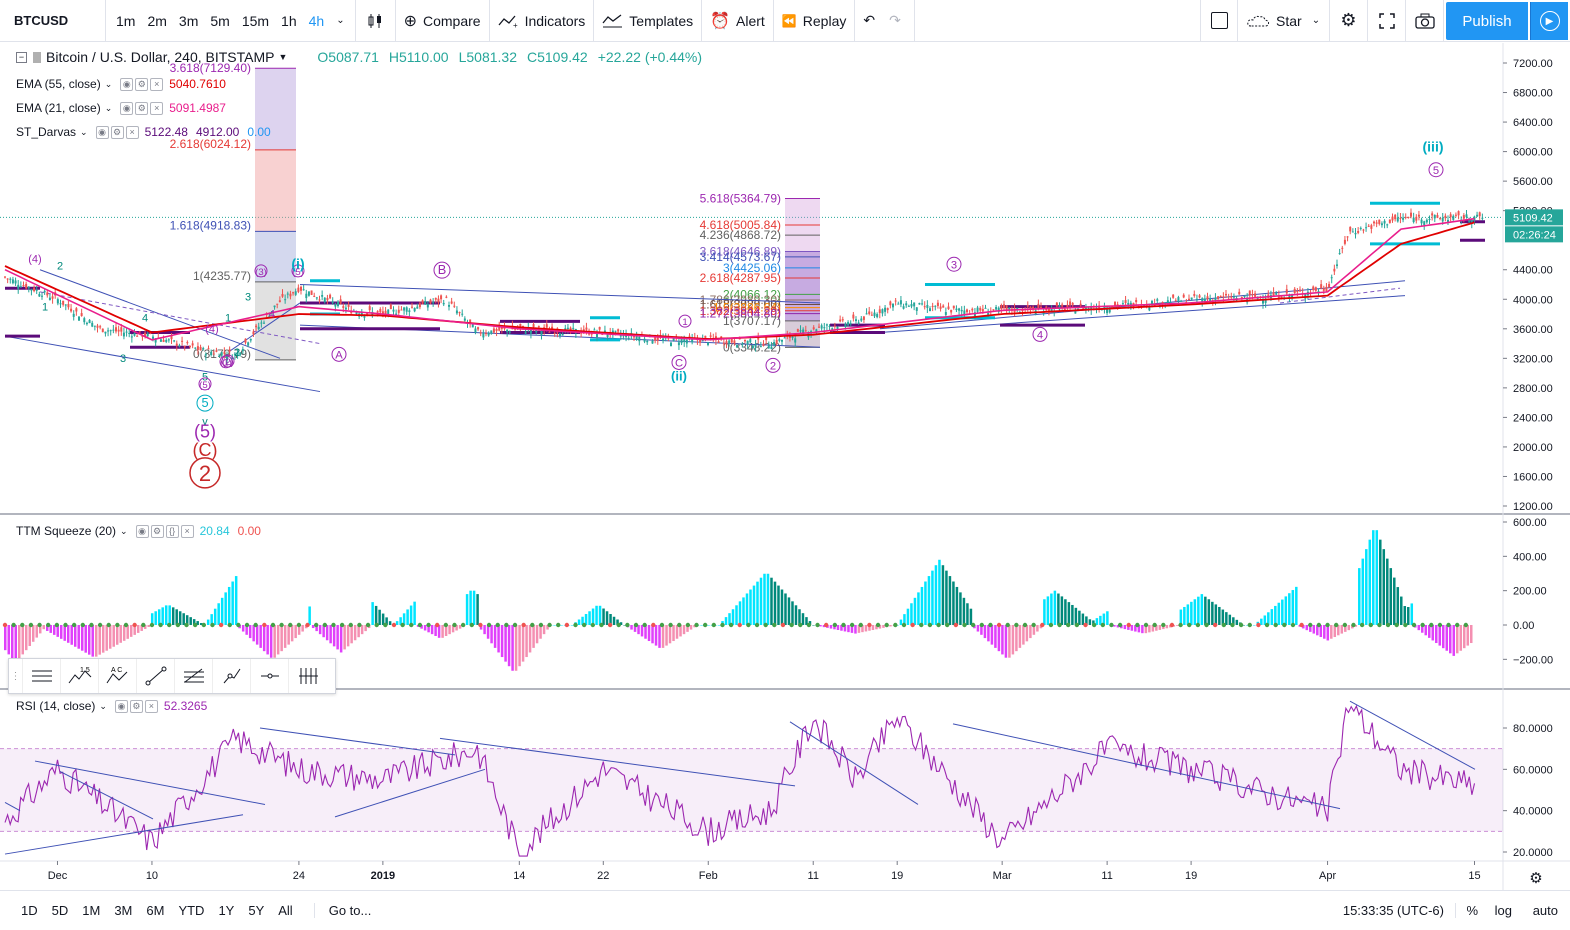  Describe the element at coordinates (21, 57) in the screenshot. I see `collapse-icon: −` at that location.